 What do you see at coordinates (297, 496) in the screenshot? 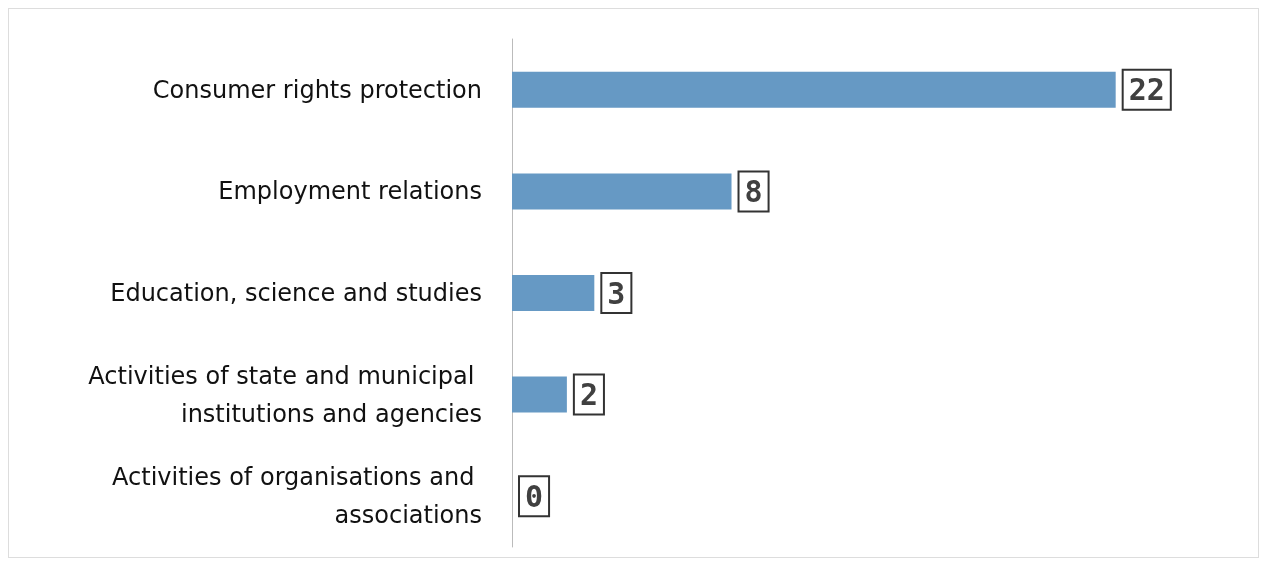
I see `y-tick-label: Activities of organisations and associations` at bounding box center [297, 496].